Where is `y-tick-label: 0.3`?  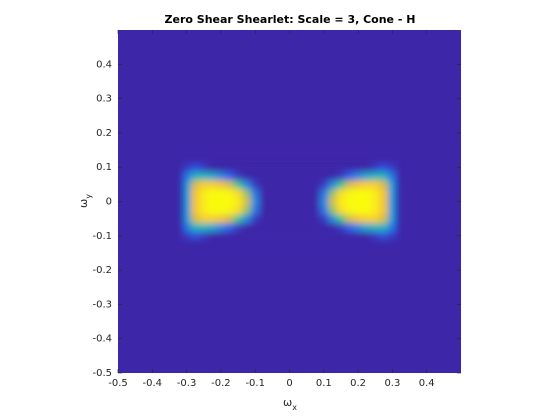
y-tick-label: 0.3 is located at coordinates (104, 99).